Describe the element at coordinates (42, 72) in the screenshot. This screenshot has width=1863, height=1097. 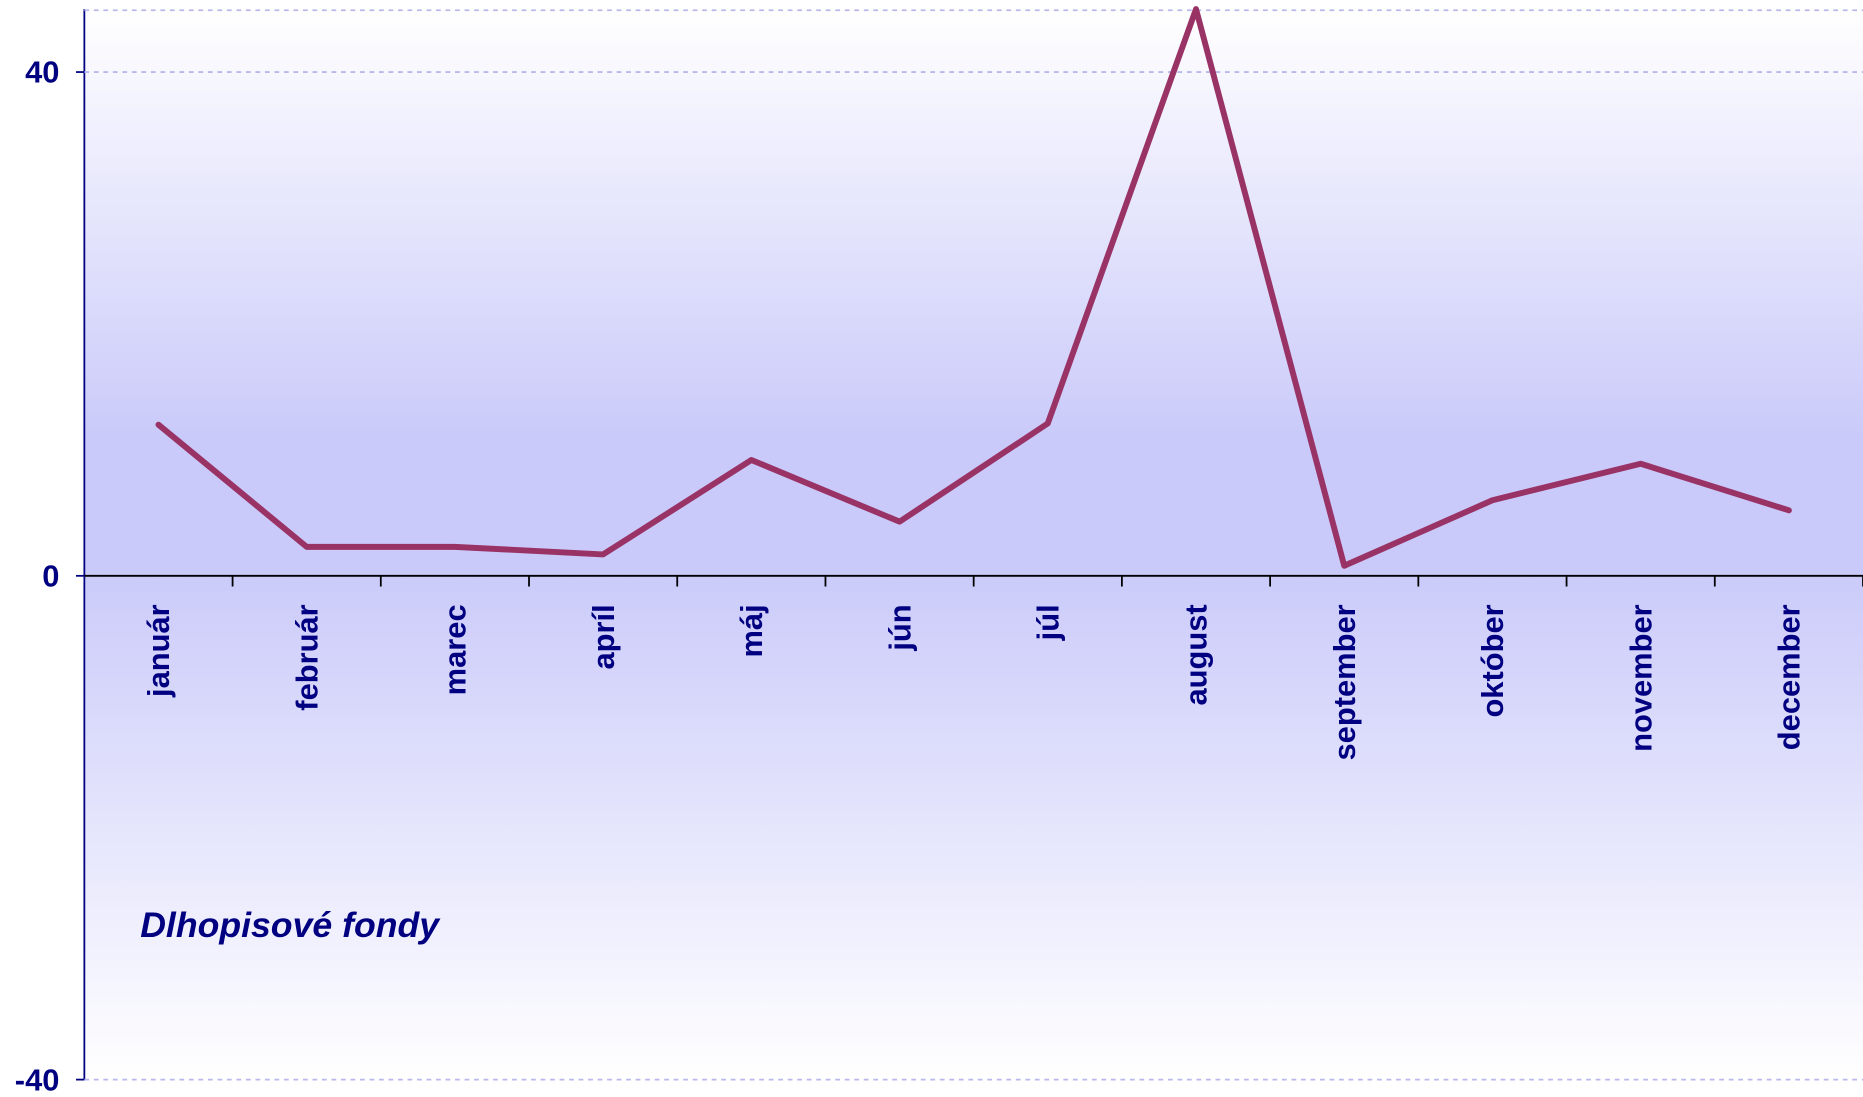
I see `y-tick-label: 40` at that location.